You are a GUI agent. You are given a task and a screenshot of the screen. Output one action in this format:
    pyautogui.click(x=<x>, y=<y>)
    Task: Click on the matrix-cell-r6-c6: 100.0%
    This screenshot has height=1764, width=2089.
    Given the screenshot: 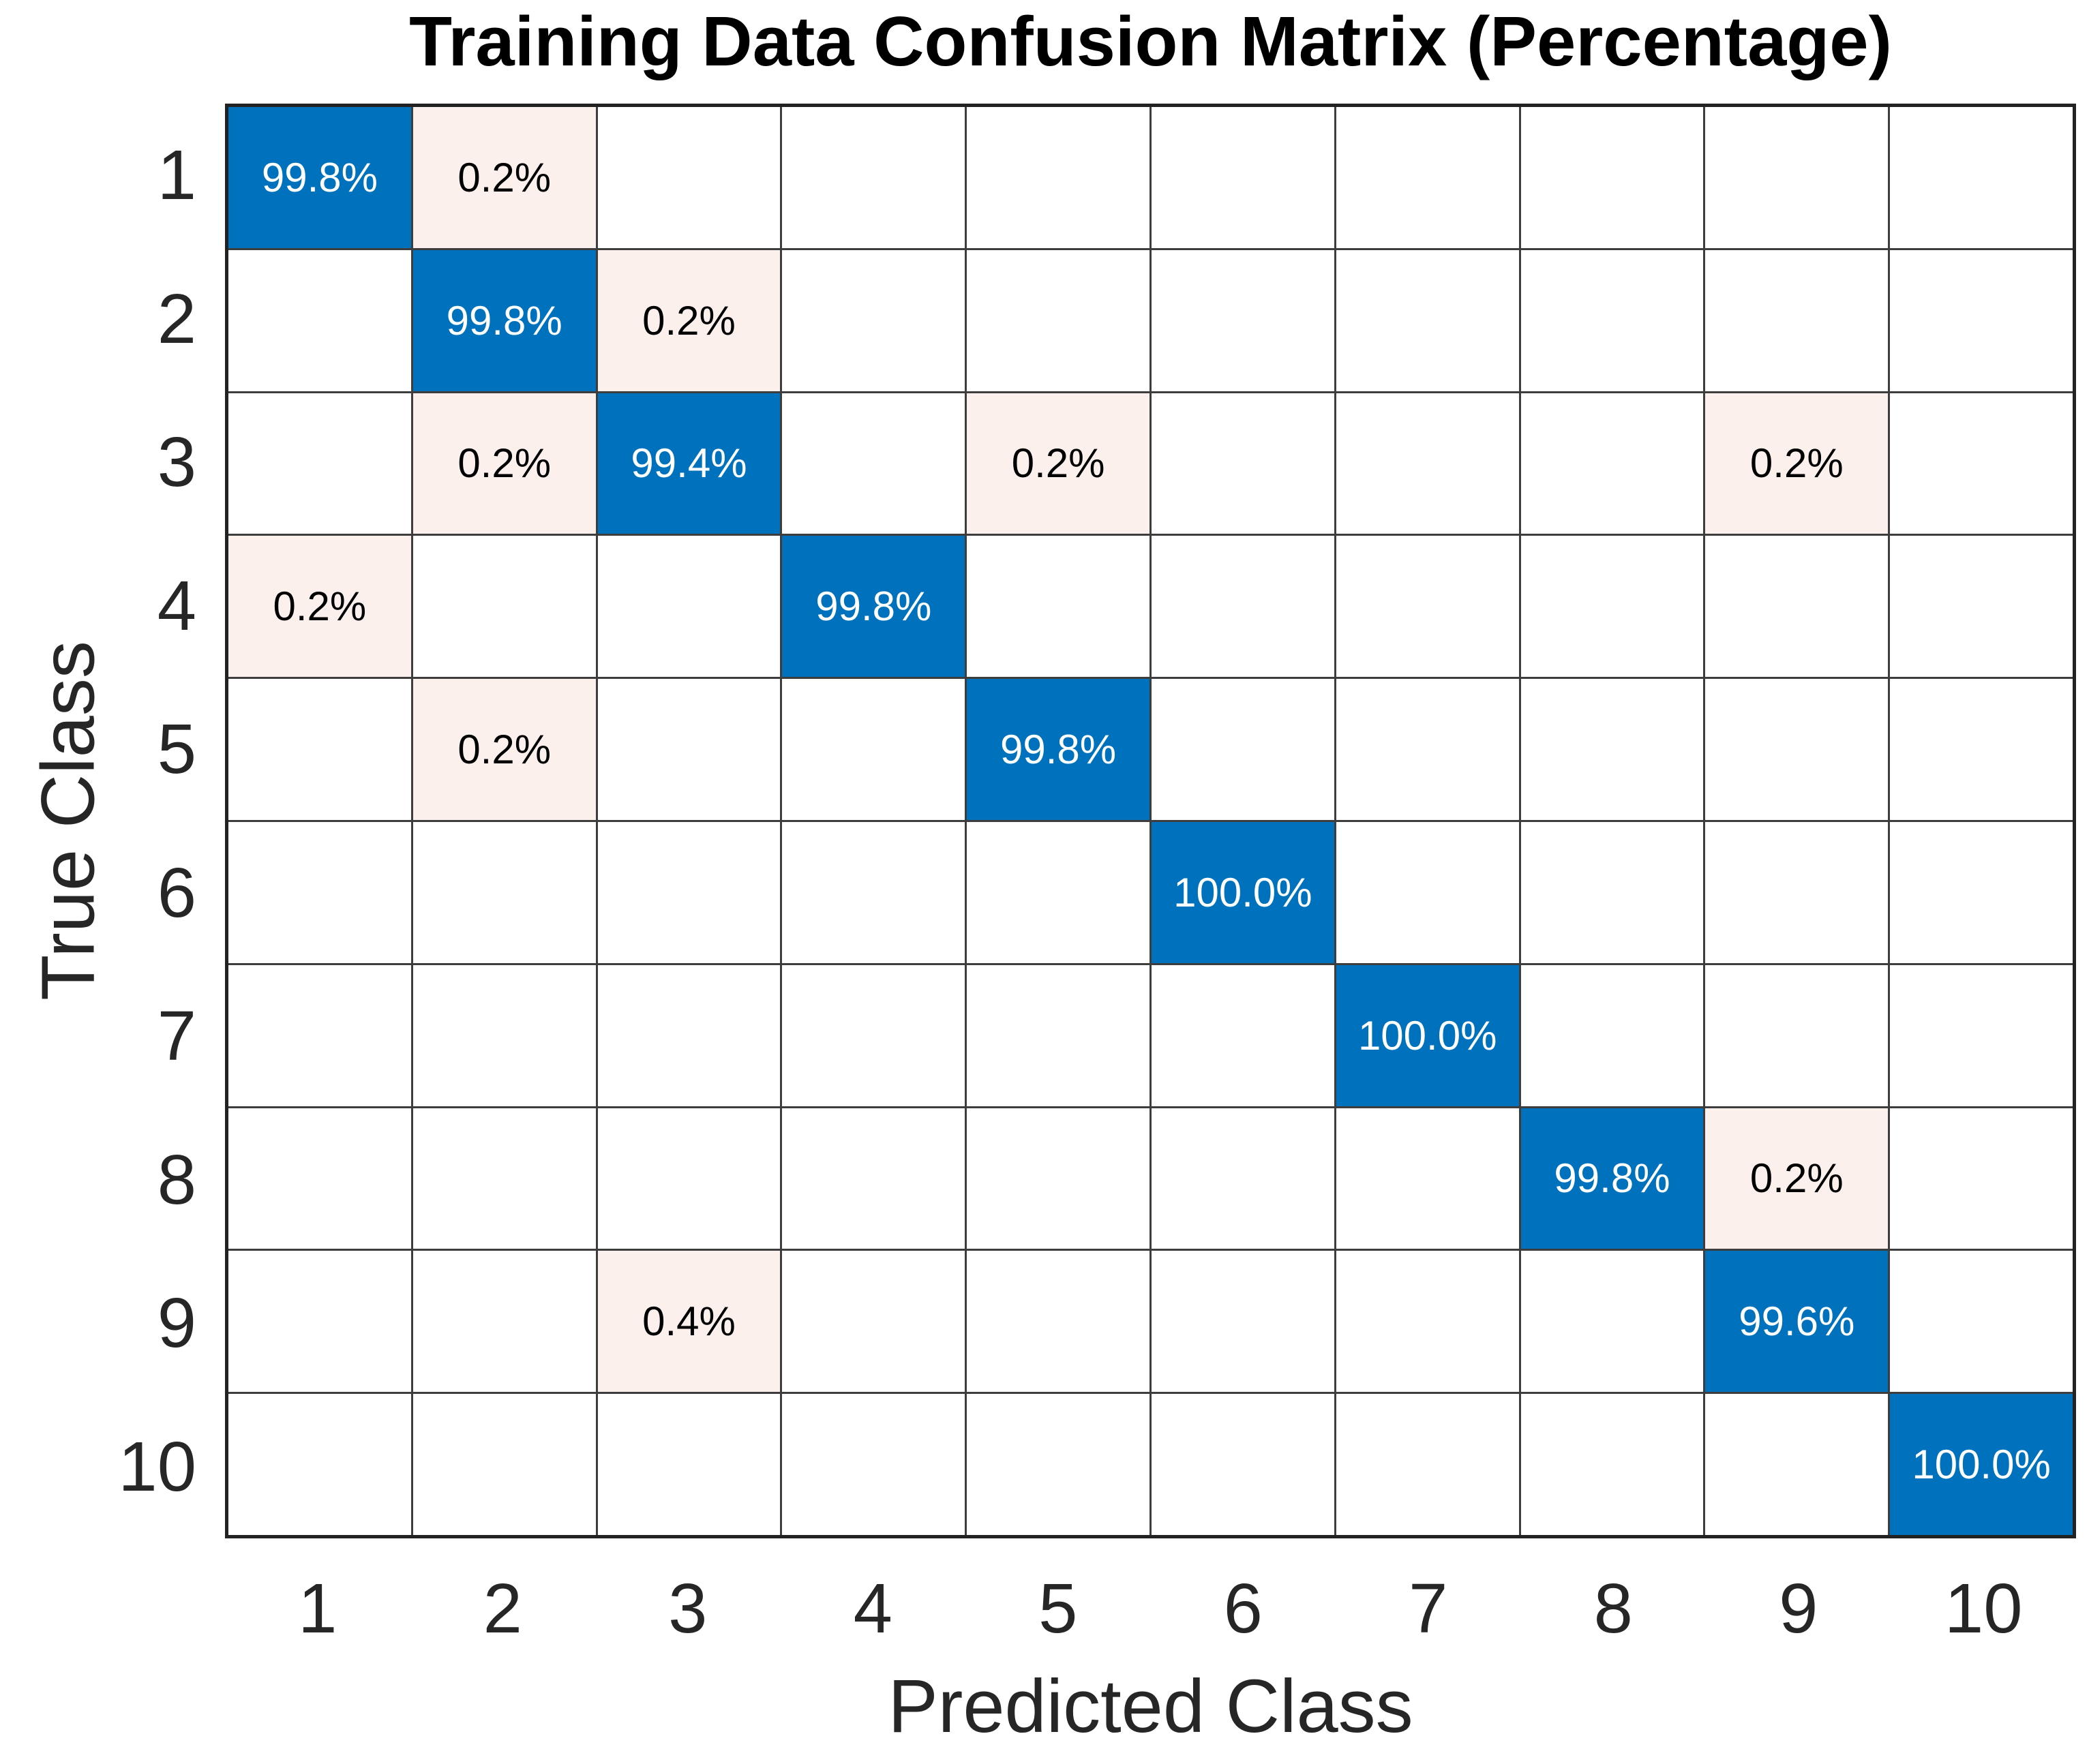 What is the action you would take?
    pyautogui.click(x=1242, y=892)
    